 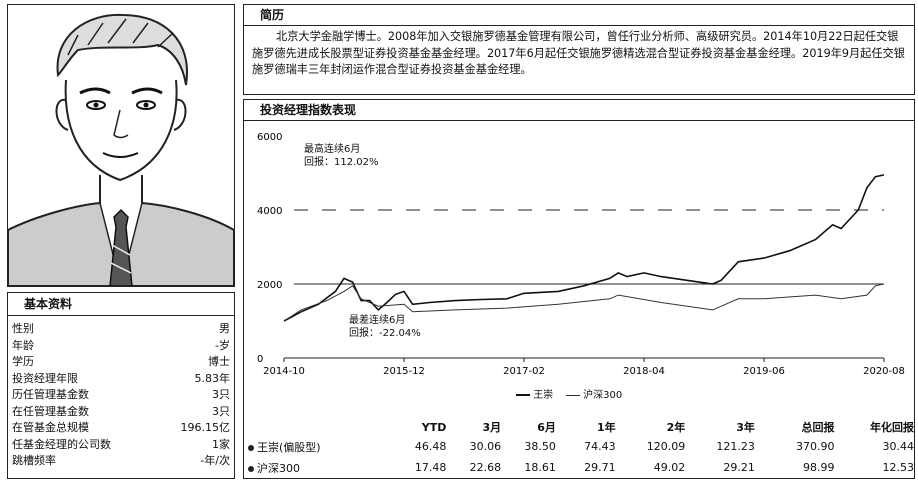 I want to click on returns-header-blank, so click(x=317, y=427).